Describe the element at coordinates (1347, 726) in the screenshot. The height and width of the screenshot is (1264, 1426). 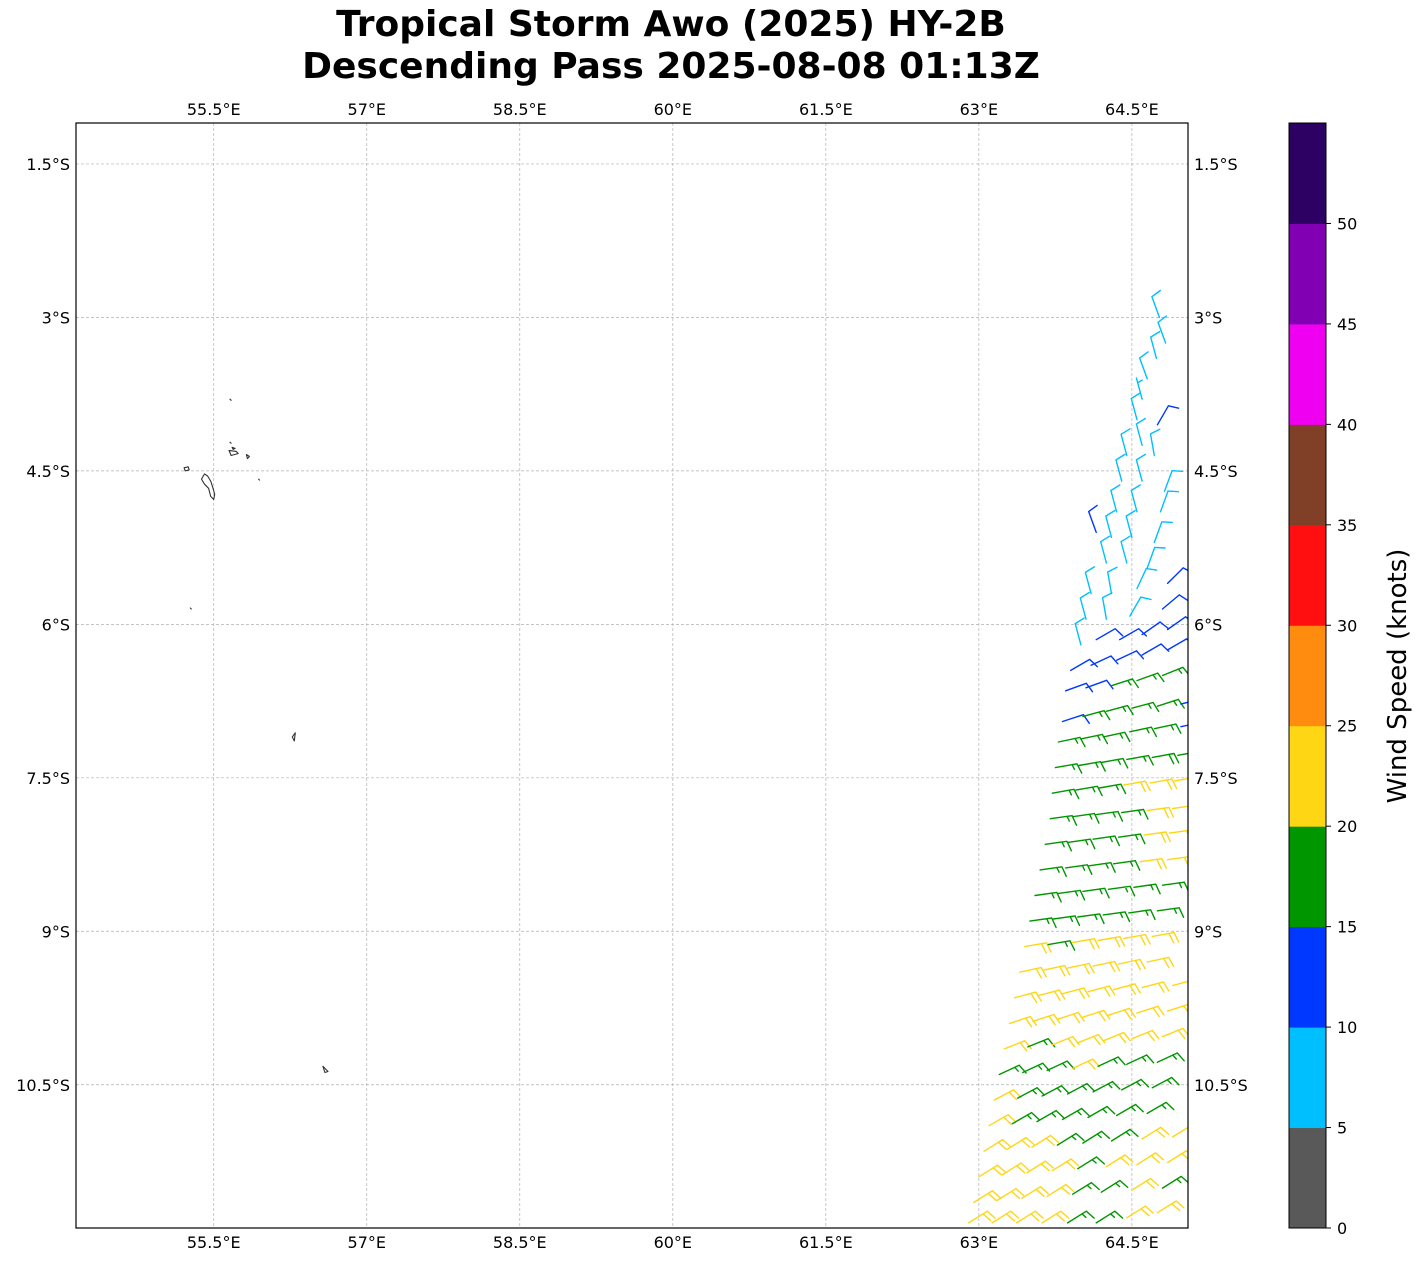
I see `colorbar-tick-label: 25` at that location.